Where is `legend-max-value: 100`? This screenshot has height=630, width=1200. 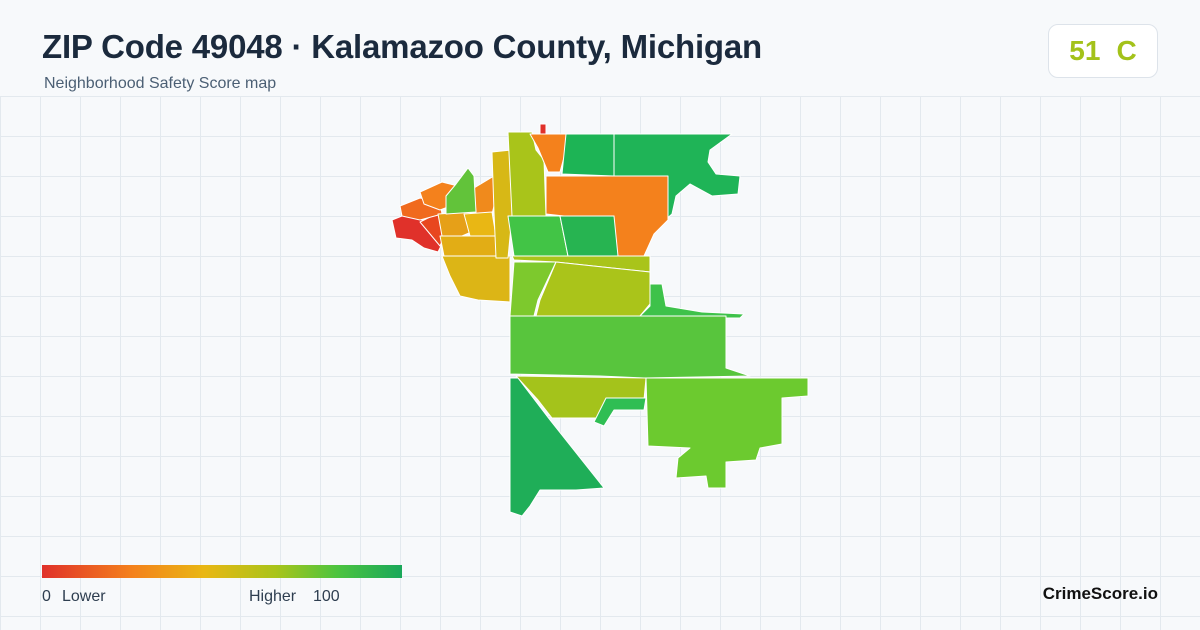
legend-max-value: 100 is located at coordinates (326, 596).